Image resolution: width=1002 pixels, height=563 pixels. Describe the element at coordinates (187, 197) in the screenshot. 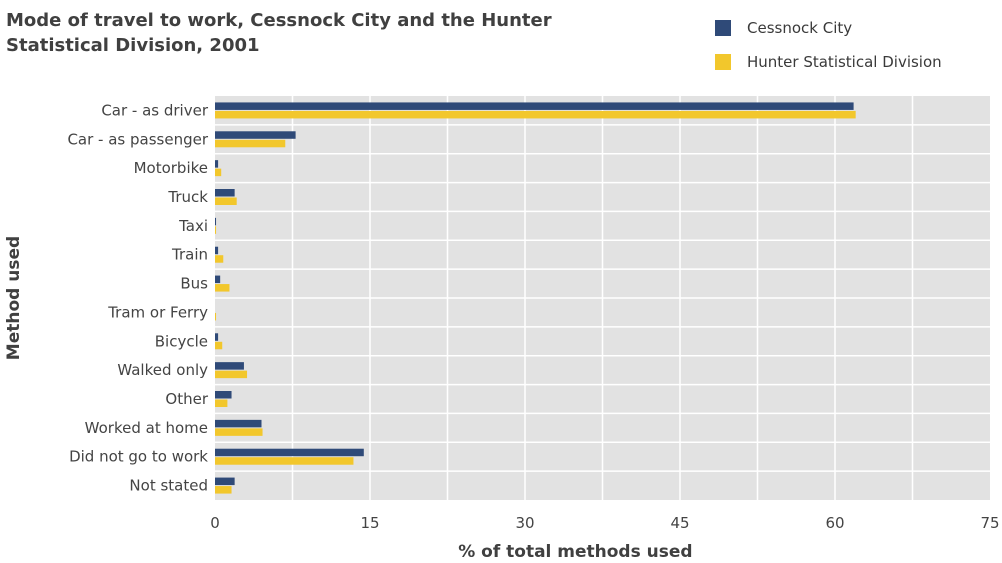

I see `category-label: Truck` at that location.